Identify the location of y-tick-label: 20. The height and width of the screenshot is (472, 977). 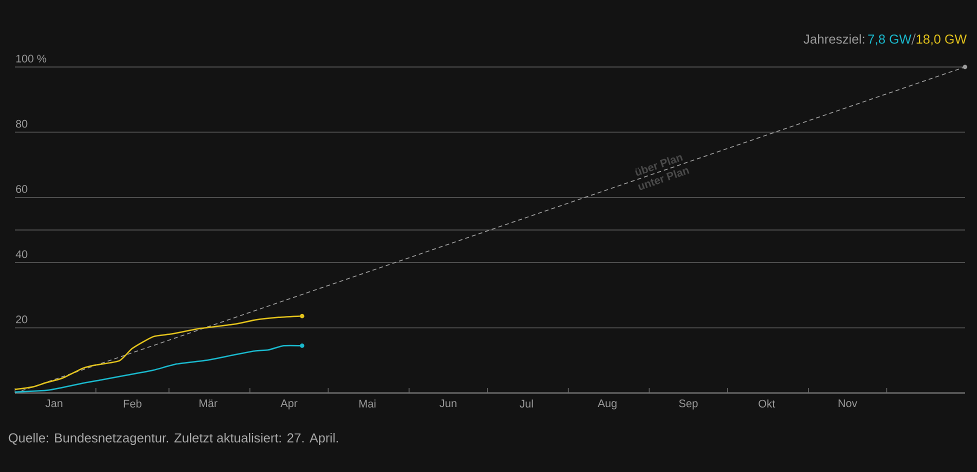
(22, 320).